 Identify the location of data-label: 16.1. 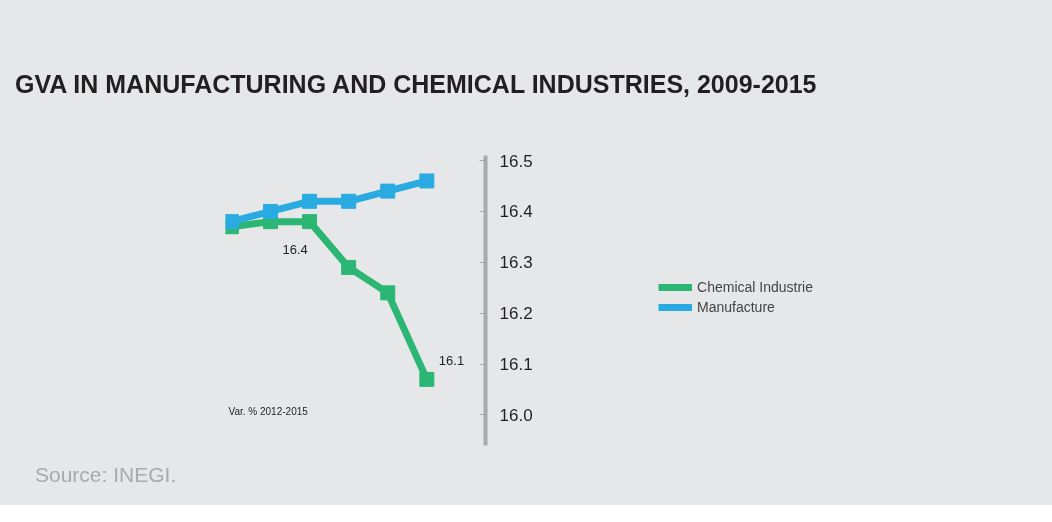
(451, 361).